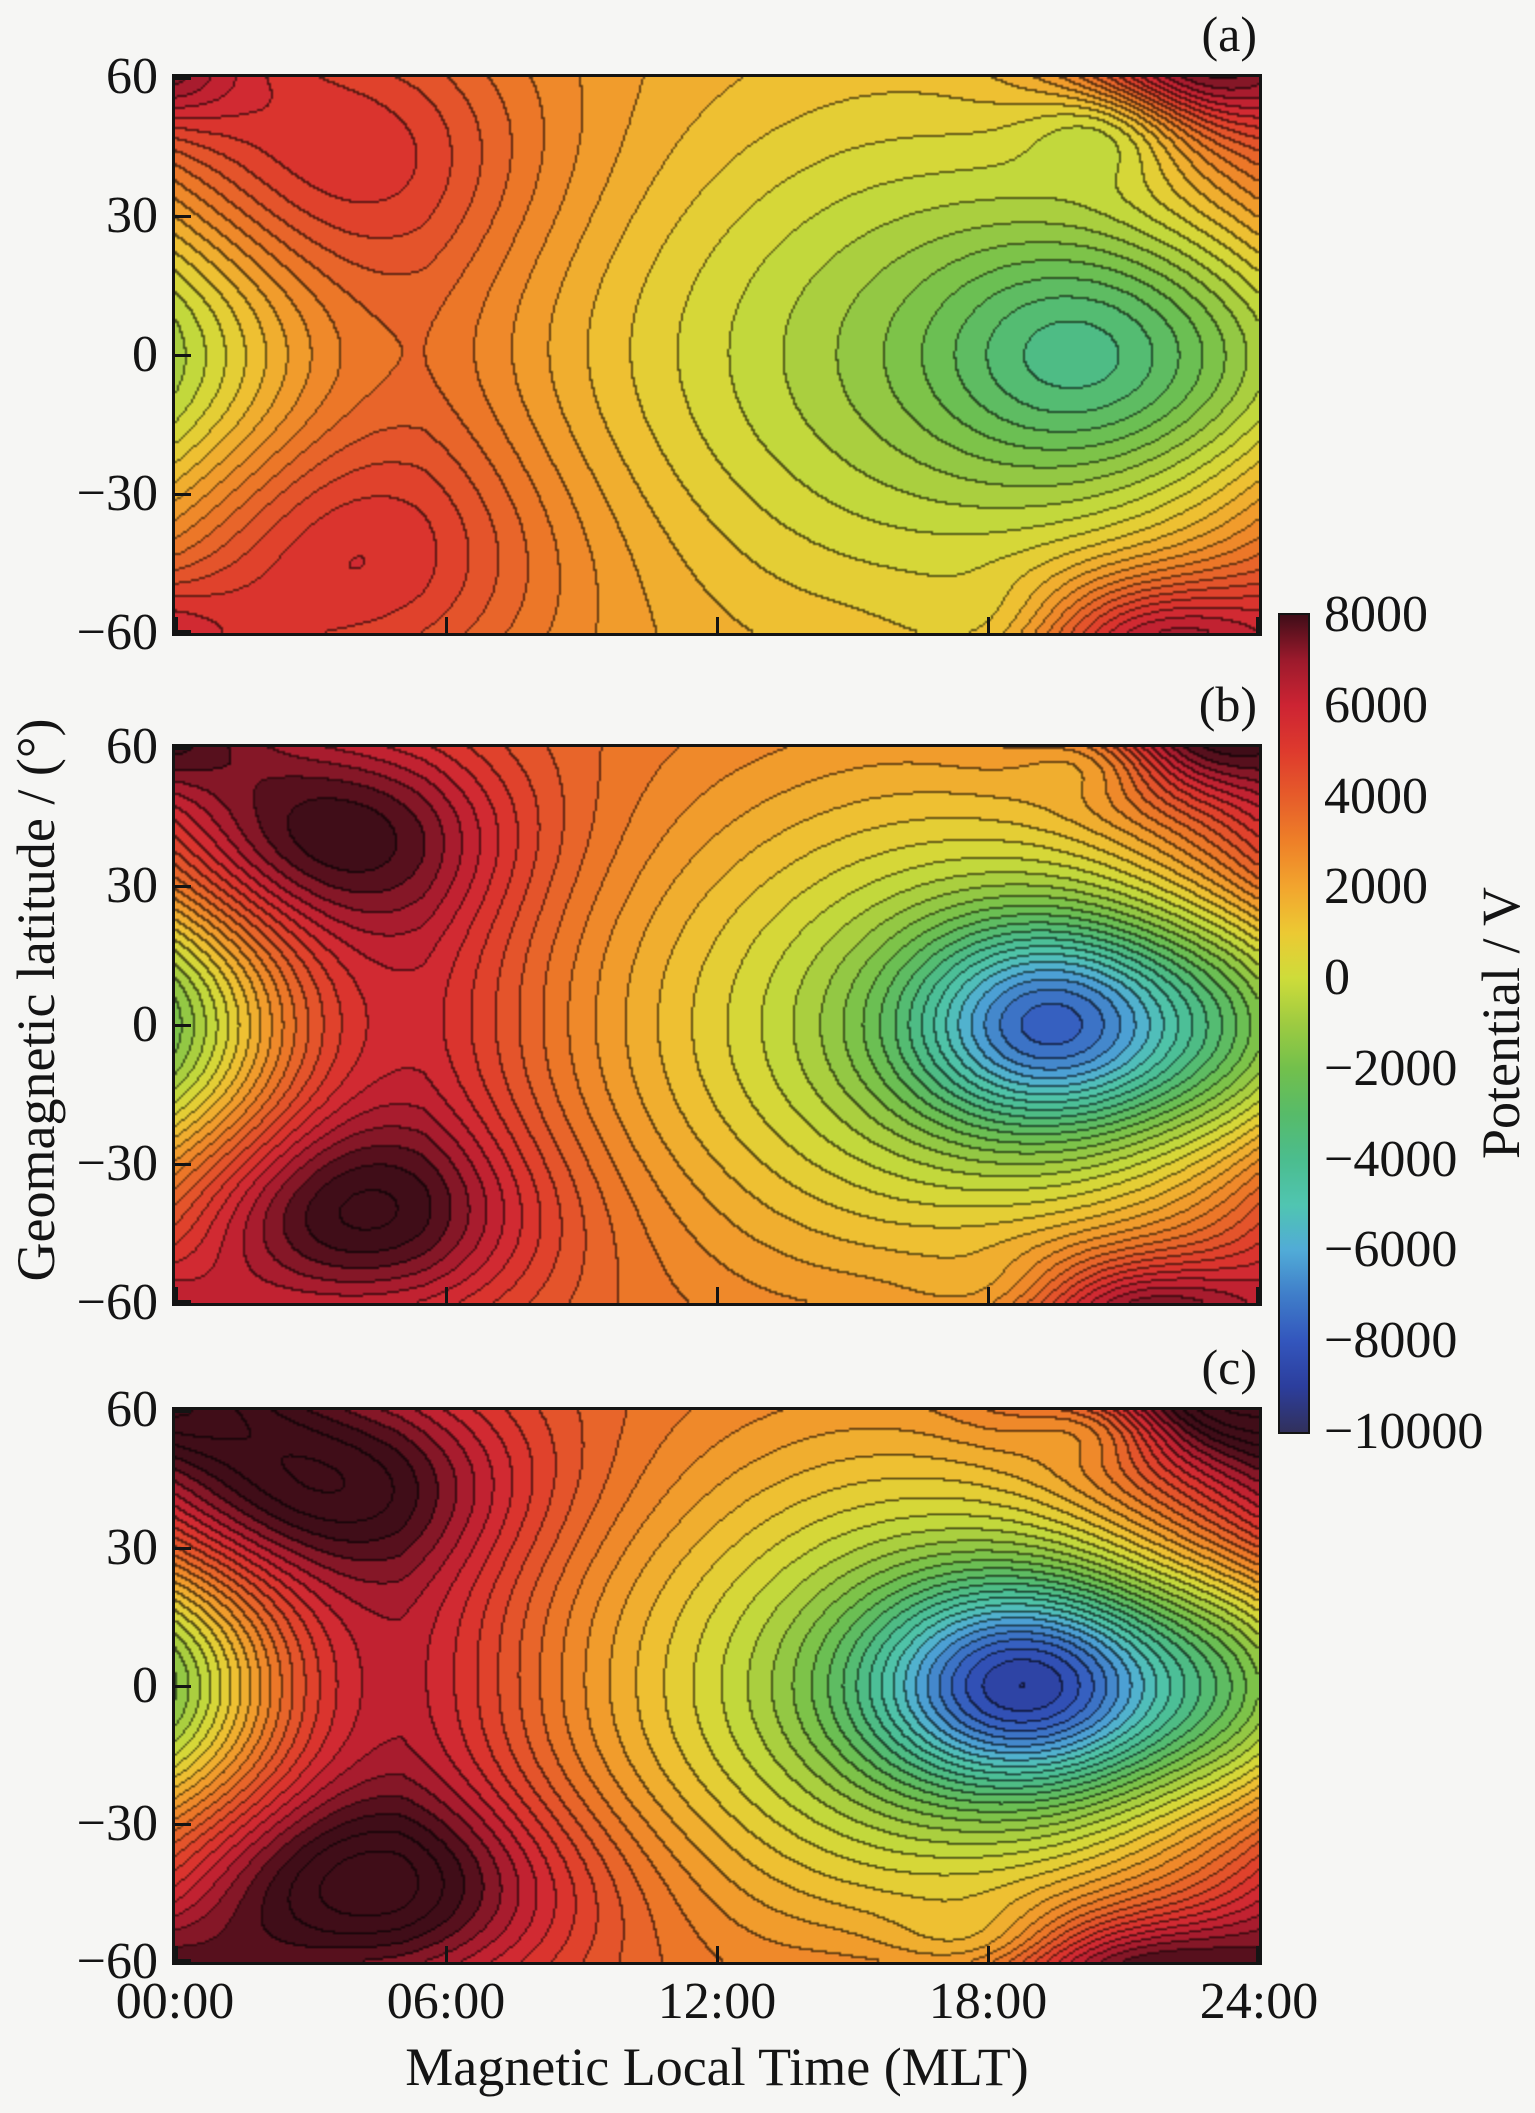  What do you see at coordinates (1376, 614) in the screenshot?
I see `colorbar-tick-label: 8000` at bounding box center [1376, 614].